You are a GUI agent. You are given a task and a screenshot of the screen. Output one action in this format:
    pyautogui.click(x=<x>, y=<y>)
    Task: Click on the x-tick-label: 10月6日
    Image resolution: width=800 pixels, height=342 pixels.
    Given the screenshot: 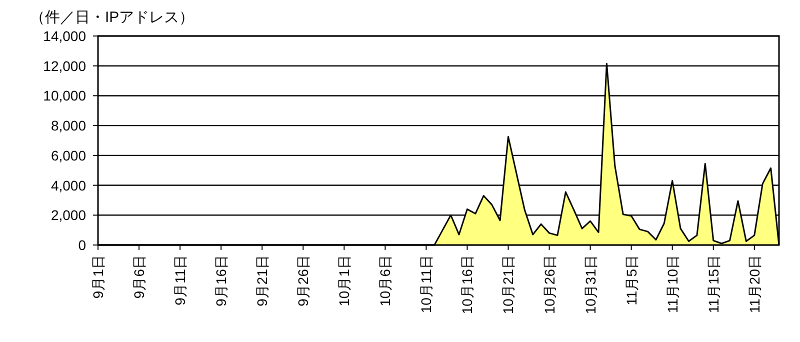 What is the action you would take?
    pyautogui.click(x=385, y=280)
    